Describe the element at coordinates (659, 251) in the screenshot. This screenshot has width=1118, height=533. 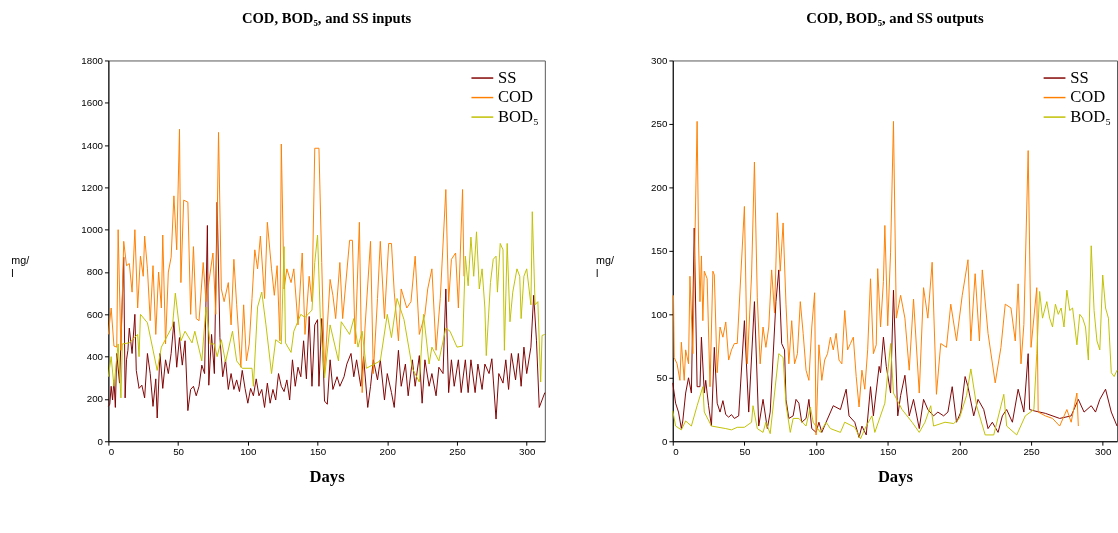
I see `y-tick-label: 150` at that location.